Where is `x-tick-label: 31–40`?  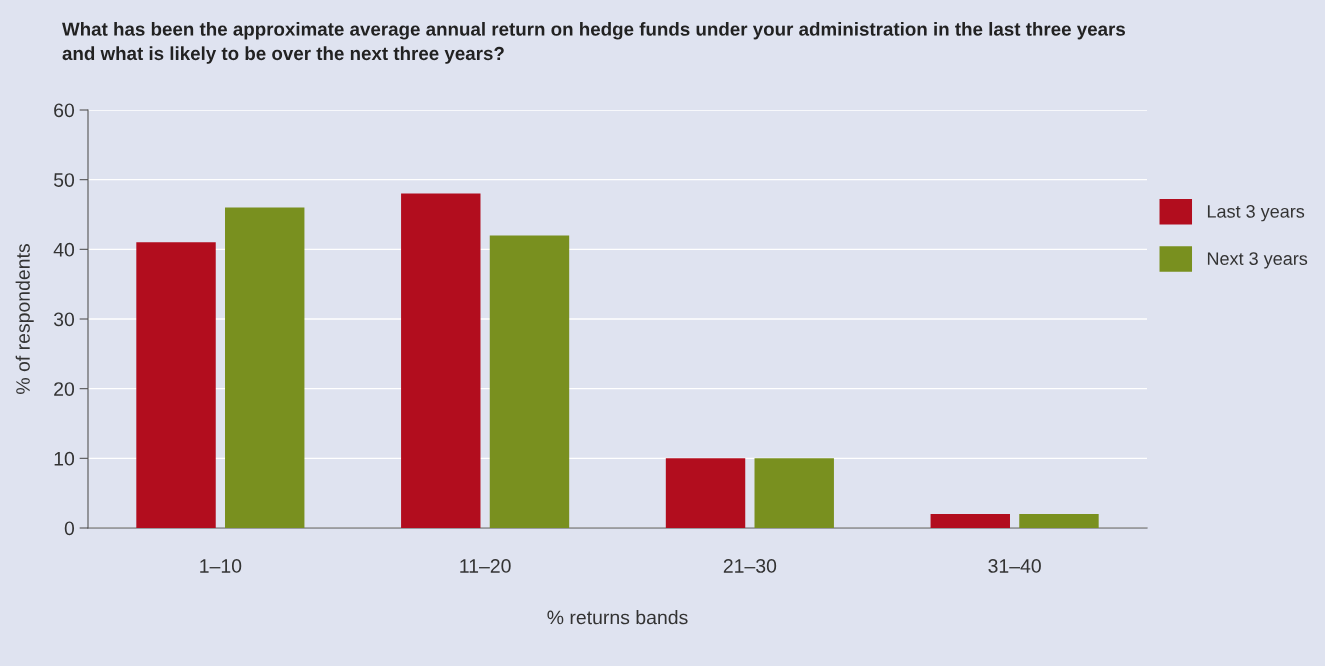 x-tick-label: 31–40 is located at coordinates (1014, 566).